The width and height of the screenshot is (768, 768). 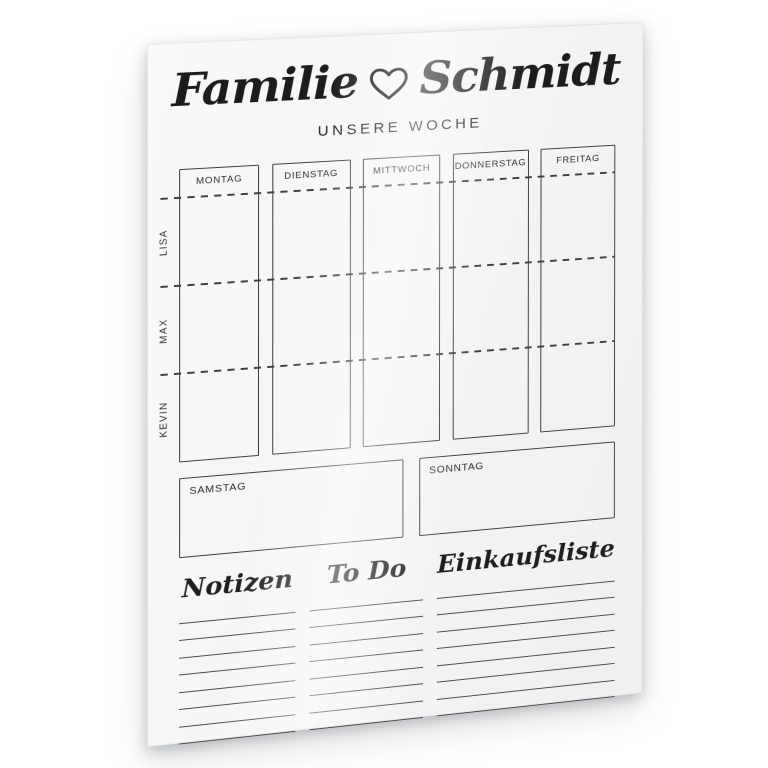 I want to click on board-title: Familie Schmidt, so click(x=395, y=80).